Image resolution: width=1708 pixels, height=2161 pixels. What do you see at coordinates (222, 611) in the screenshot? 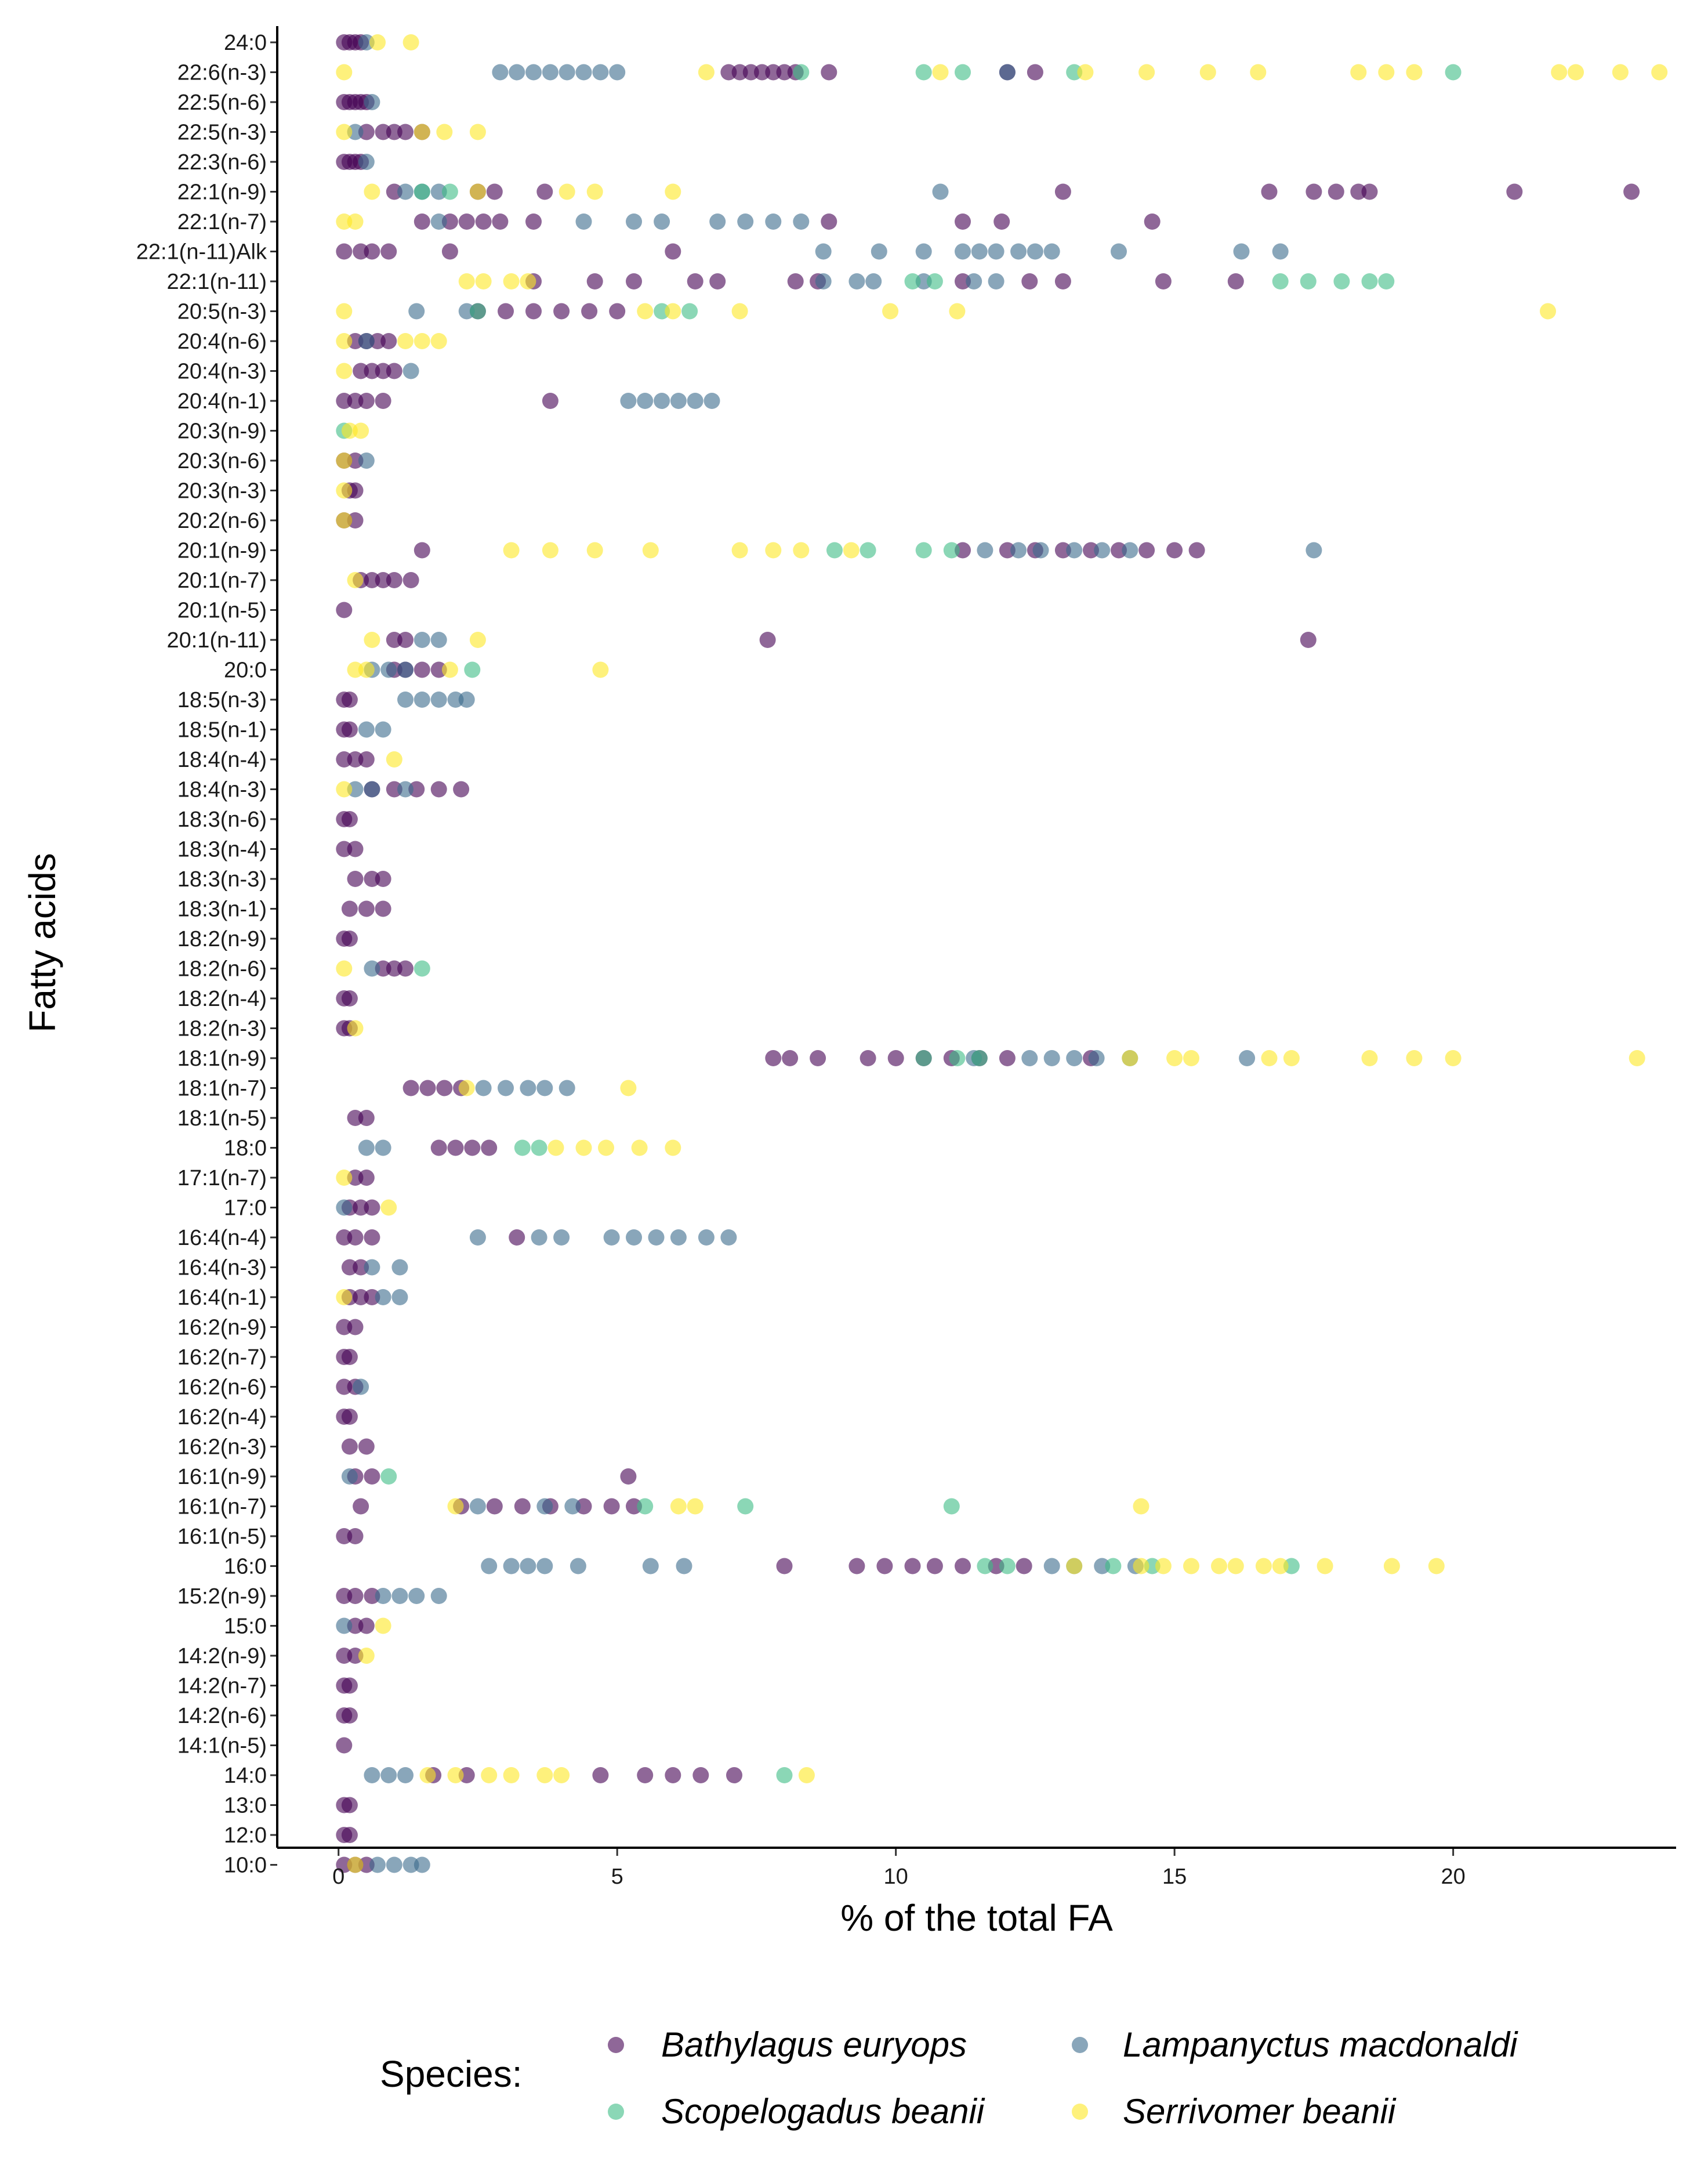
I see `y-tick-label-20-1-n-5: 20:1(n-5)` at bounding box center [222, 611].